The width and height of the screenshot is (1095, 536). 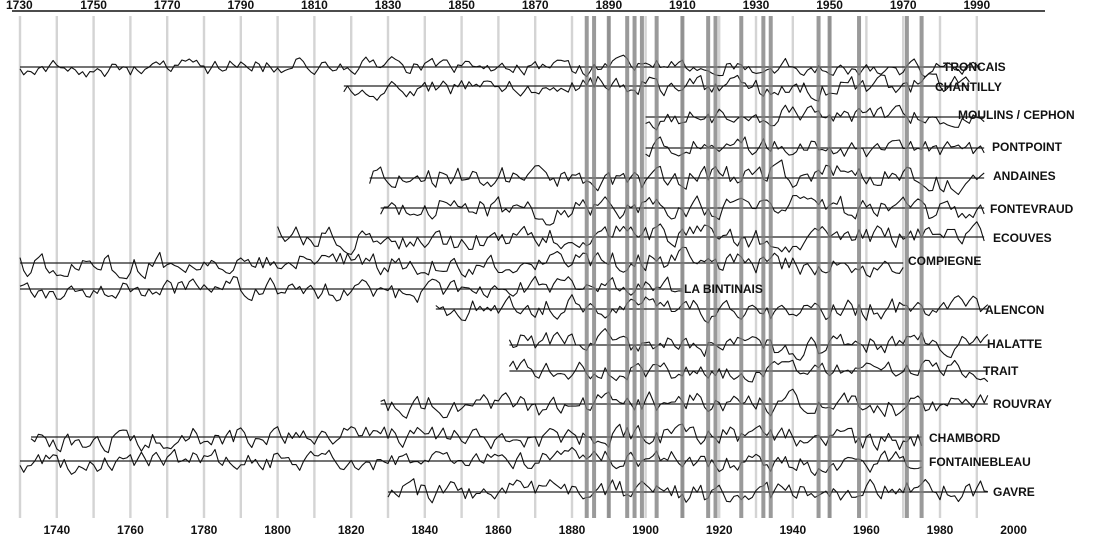 I want to click on highlight-bar-1971, so click(x=906, y=267).